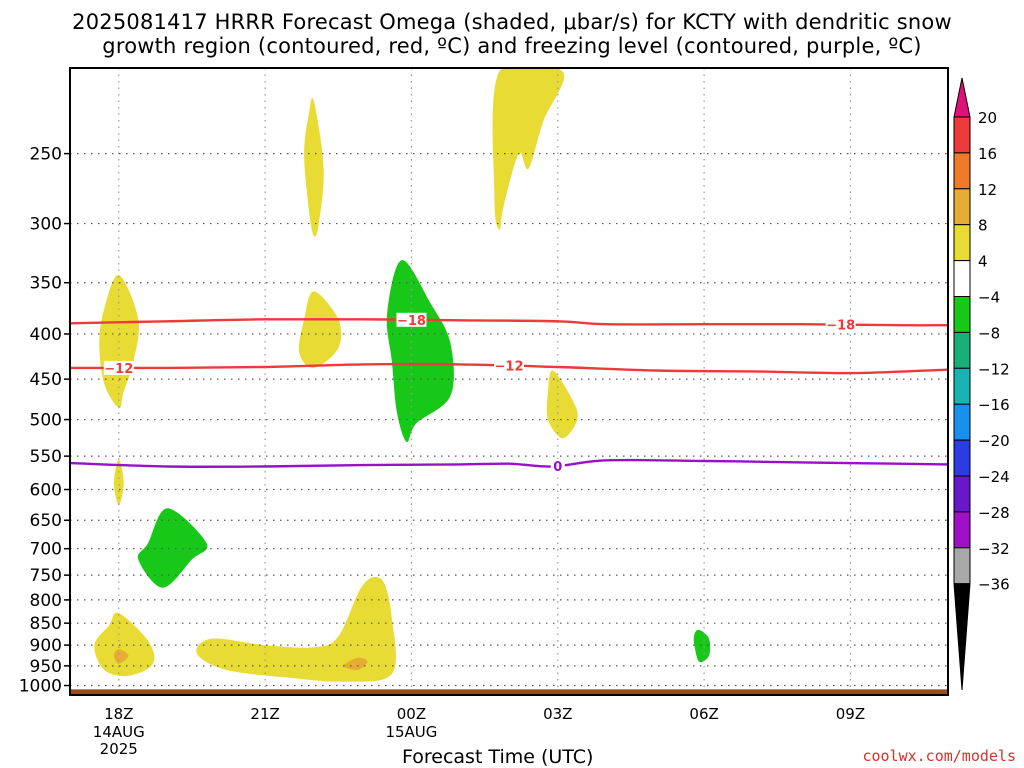  Describe the element at coordinates (989, 333) in the screenshot. I see `colorbar-label-6: −8` at that location.